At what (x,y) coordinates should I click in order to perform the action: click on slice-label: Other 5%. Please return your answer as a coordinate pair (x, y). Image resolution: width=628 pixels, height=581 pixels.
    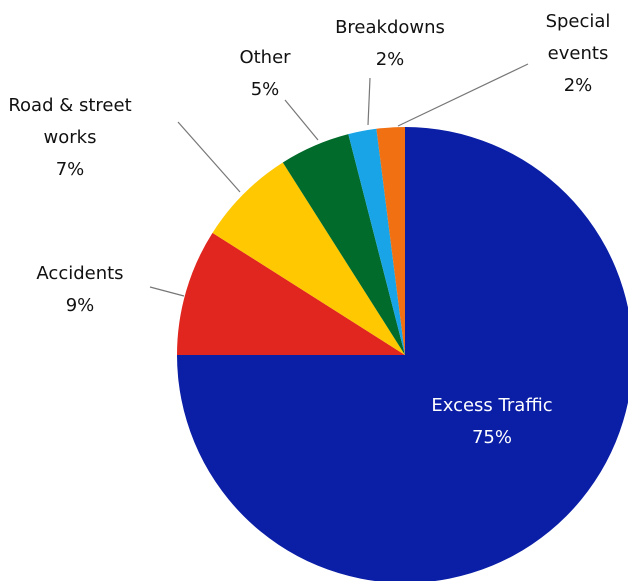
    Looking at the image, I should click on (265, 74).